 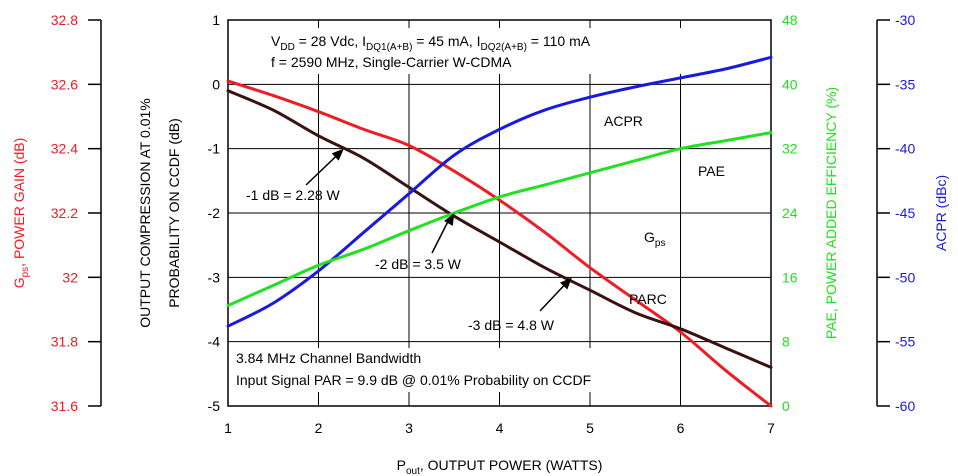 I want to click on series-label-parc: PARC, so click(x=648, y=299).